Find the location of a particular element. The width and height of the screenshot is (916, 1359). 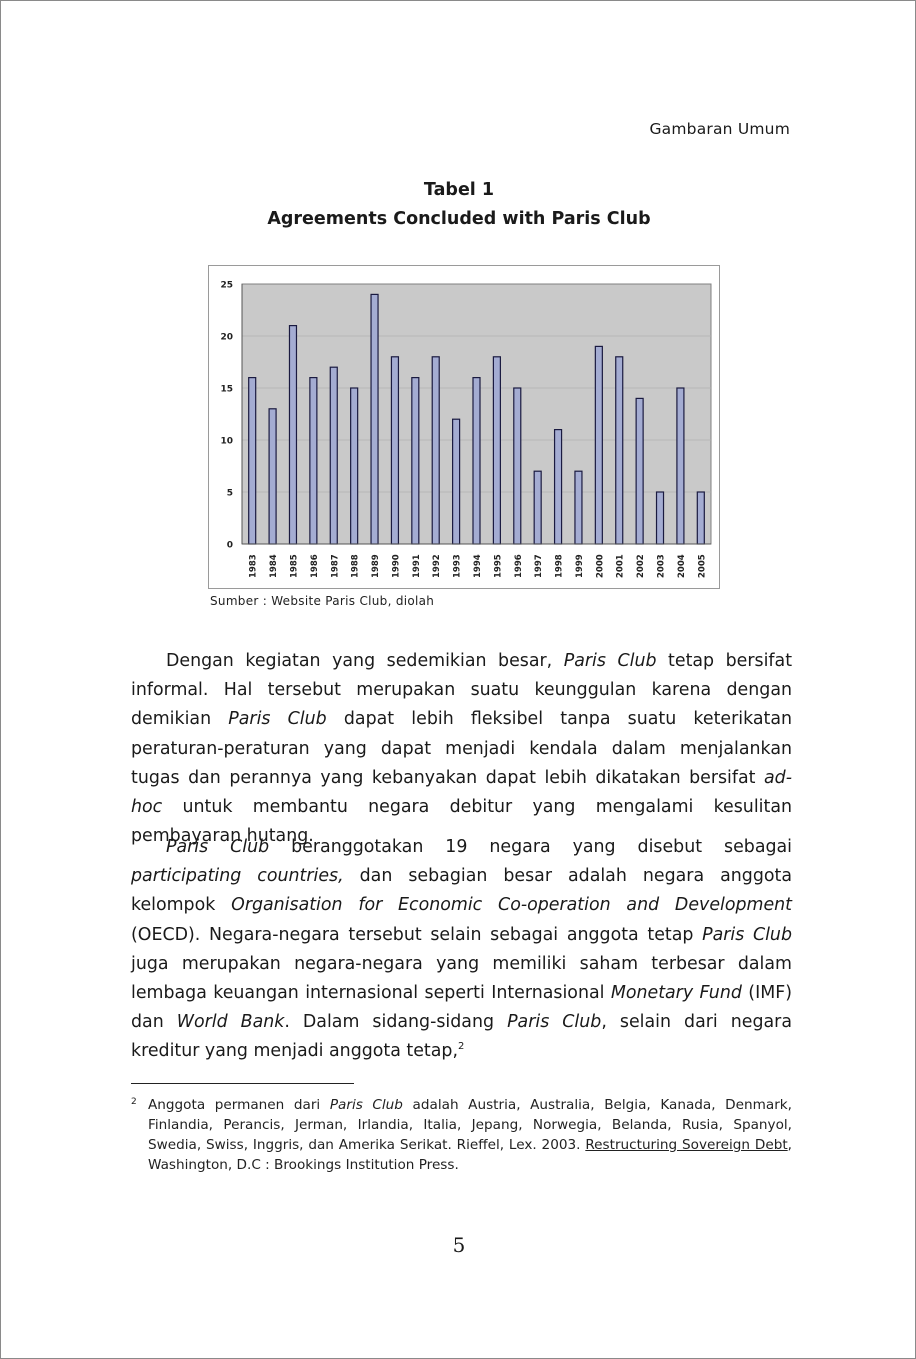

x-tick-label: 1984 is located at coordinates (274, 566).